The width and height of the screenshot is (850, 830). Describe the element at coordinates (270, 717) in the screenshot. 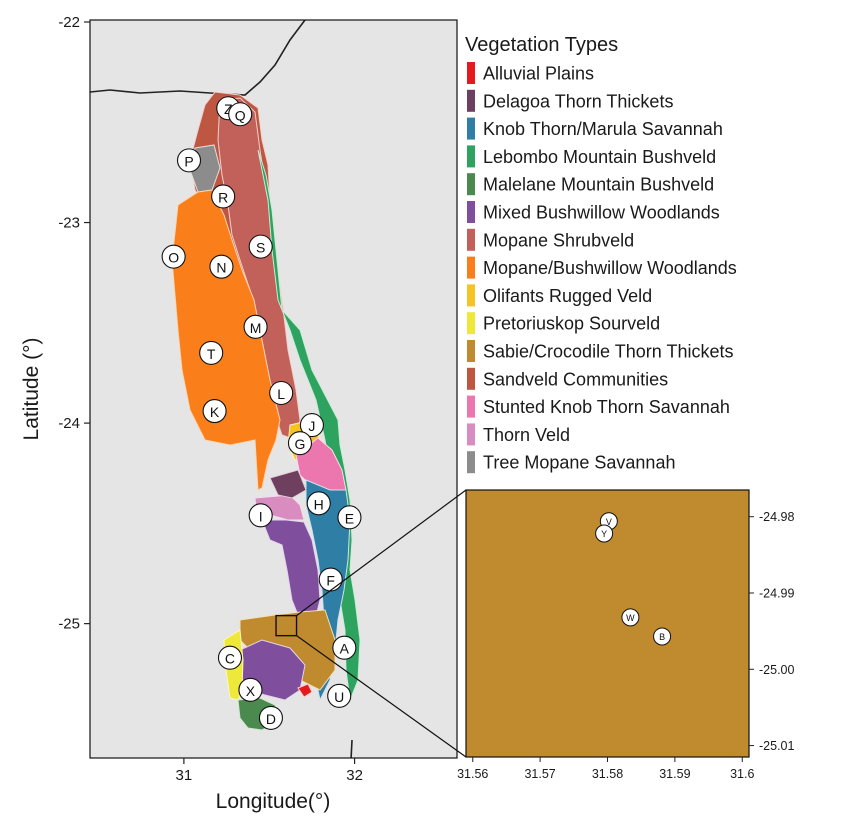

I see `site-marker-d: D` at that location.